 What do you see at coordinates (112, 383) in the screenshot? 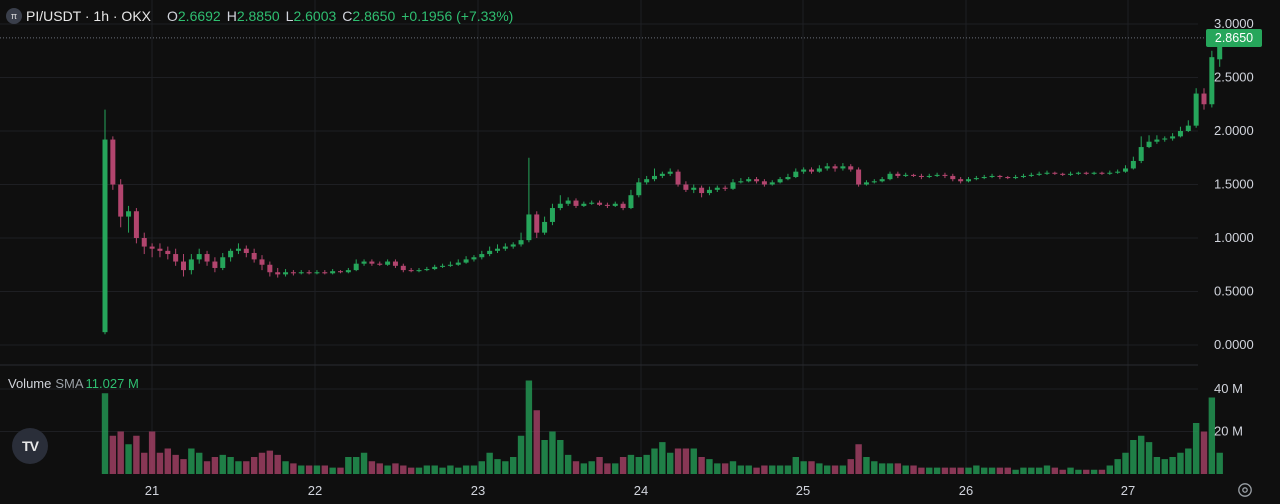
I see `sma-value: 11.027 M` at bounding box center [112, 383].